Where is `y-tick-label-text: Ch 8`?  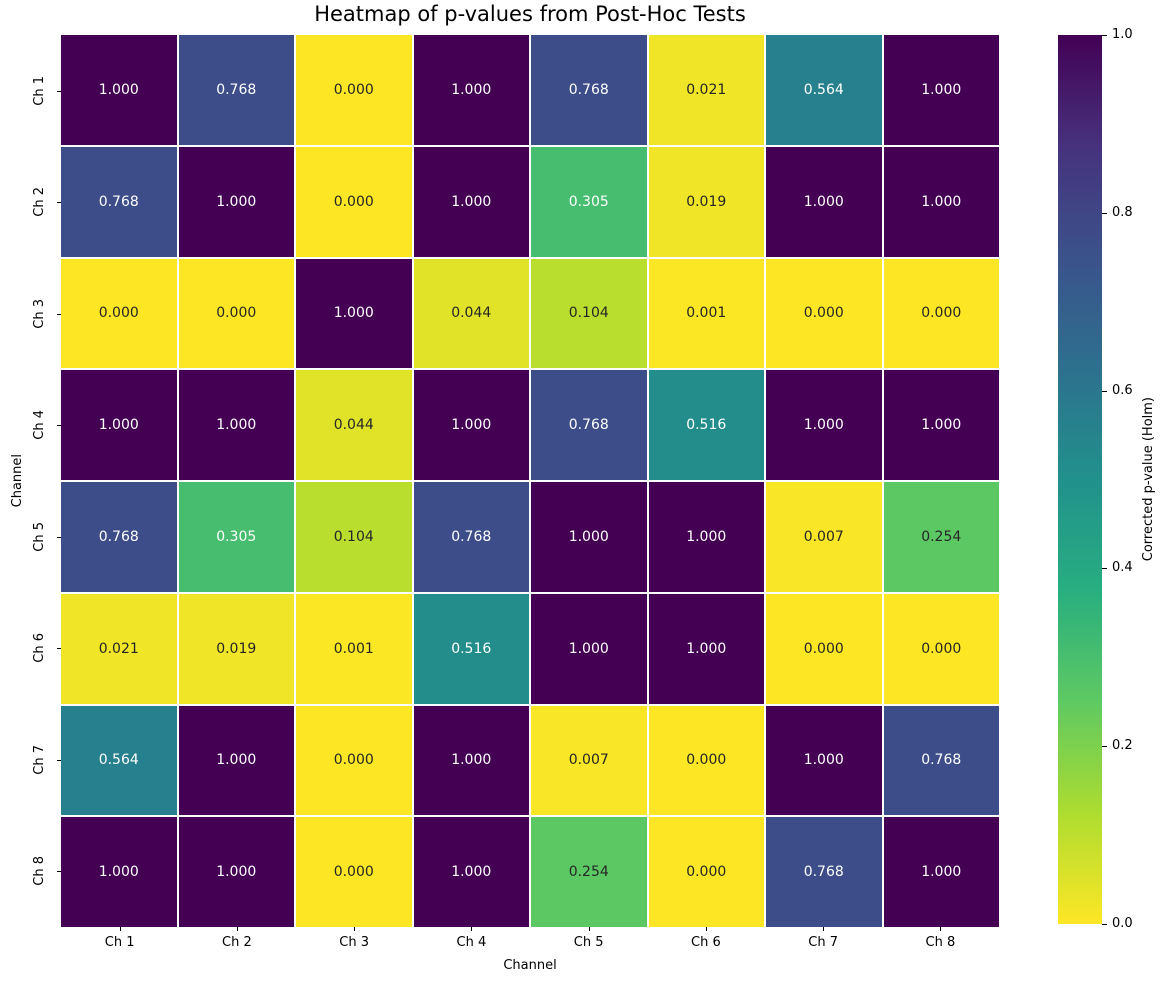
y-tick-label-text: Ch 8 is located at coordinates (39, 871).